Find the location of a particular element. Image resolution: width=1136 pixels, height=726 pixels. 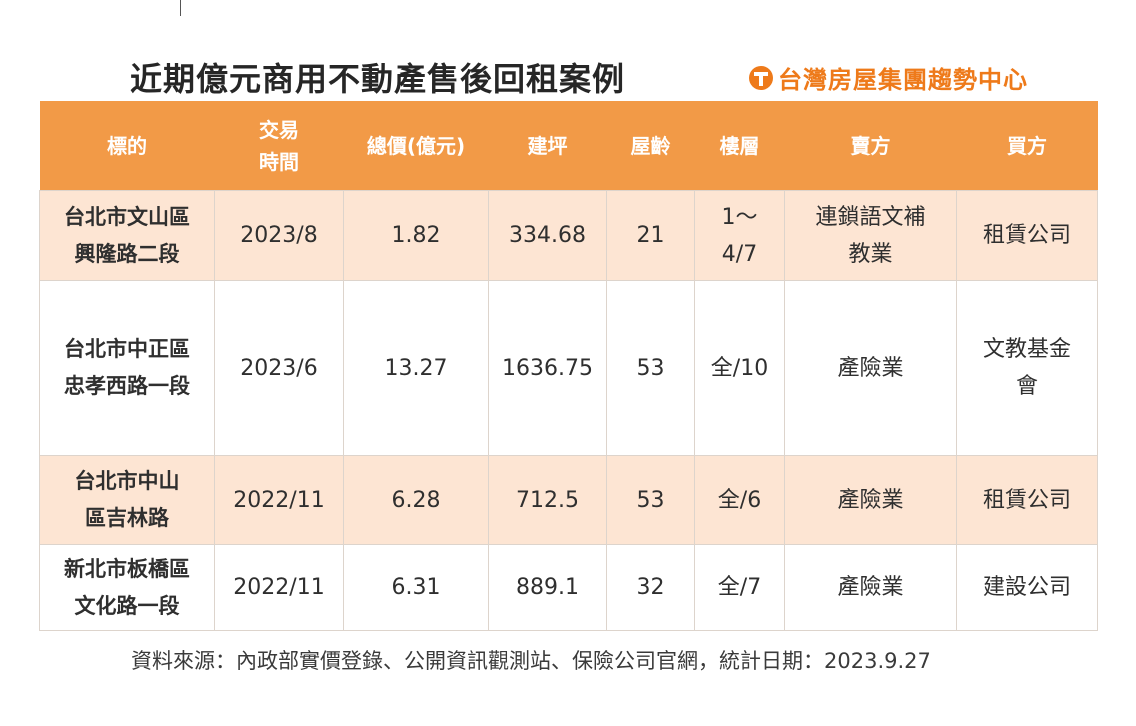

cell-seller-text: 連鎖語文補教業 is located at coordinates (870, 235).